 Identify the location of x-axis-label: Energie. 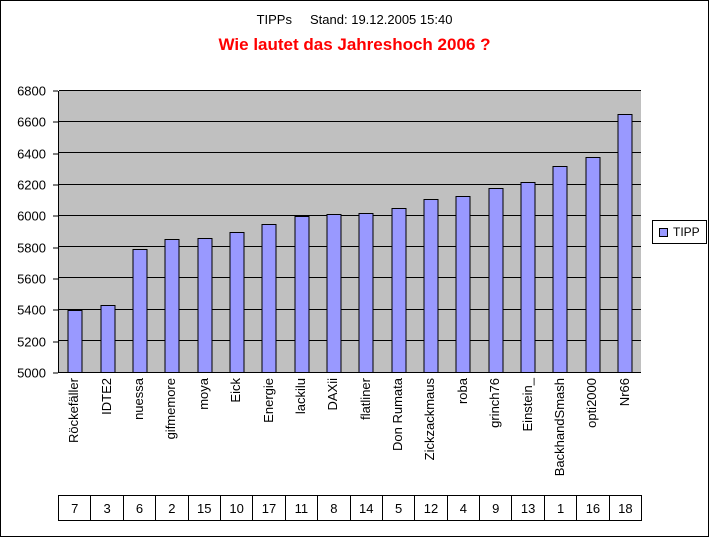
(268, 400).